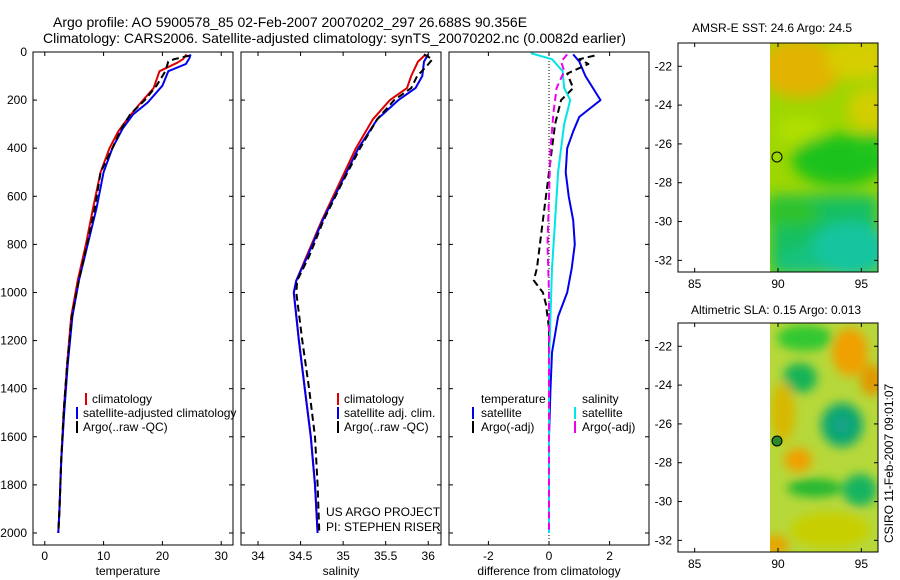 This screenshot has height=580, width=900. I want to click on series-line-satellite-adj-clim, so click(361, 293).